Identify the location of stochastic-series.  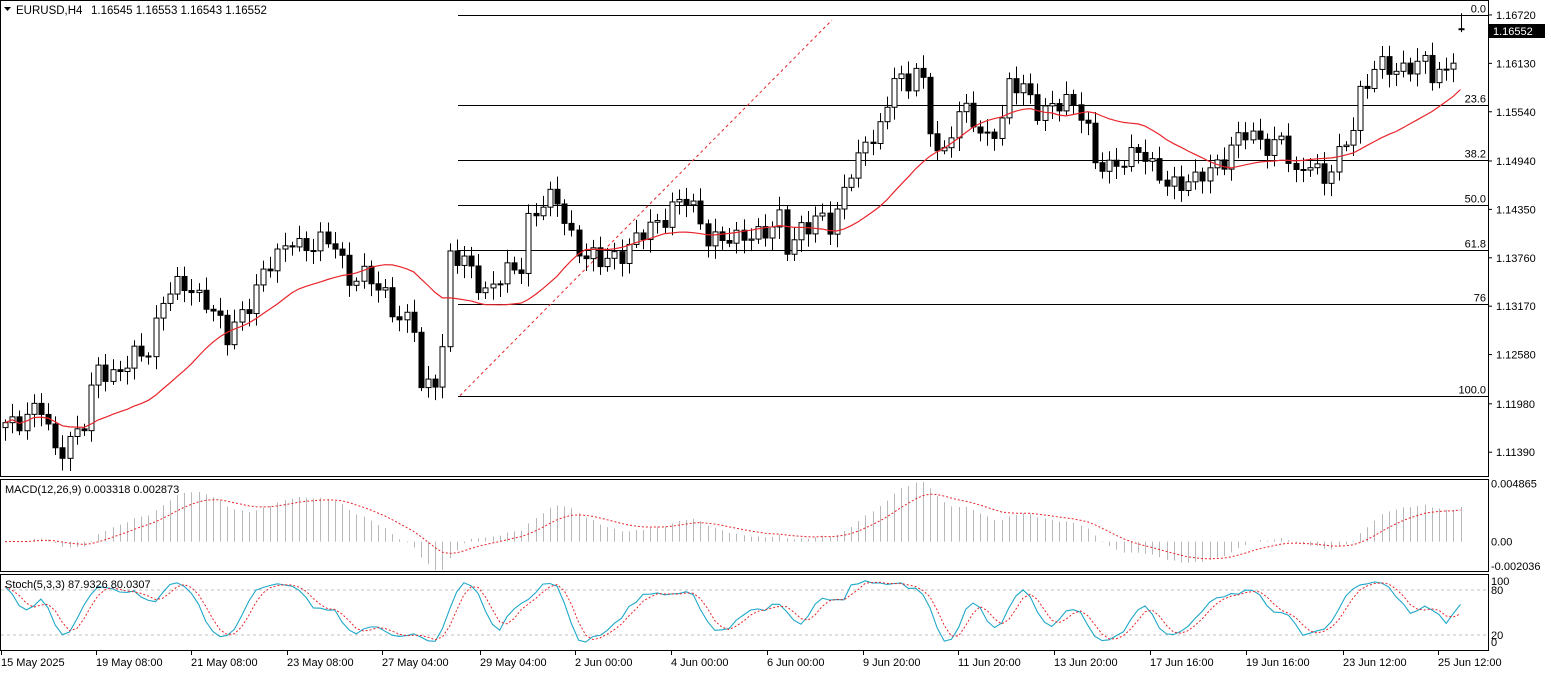
(744, 611).